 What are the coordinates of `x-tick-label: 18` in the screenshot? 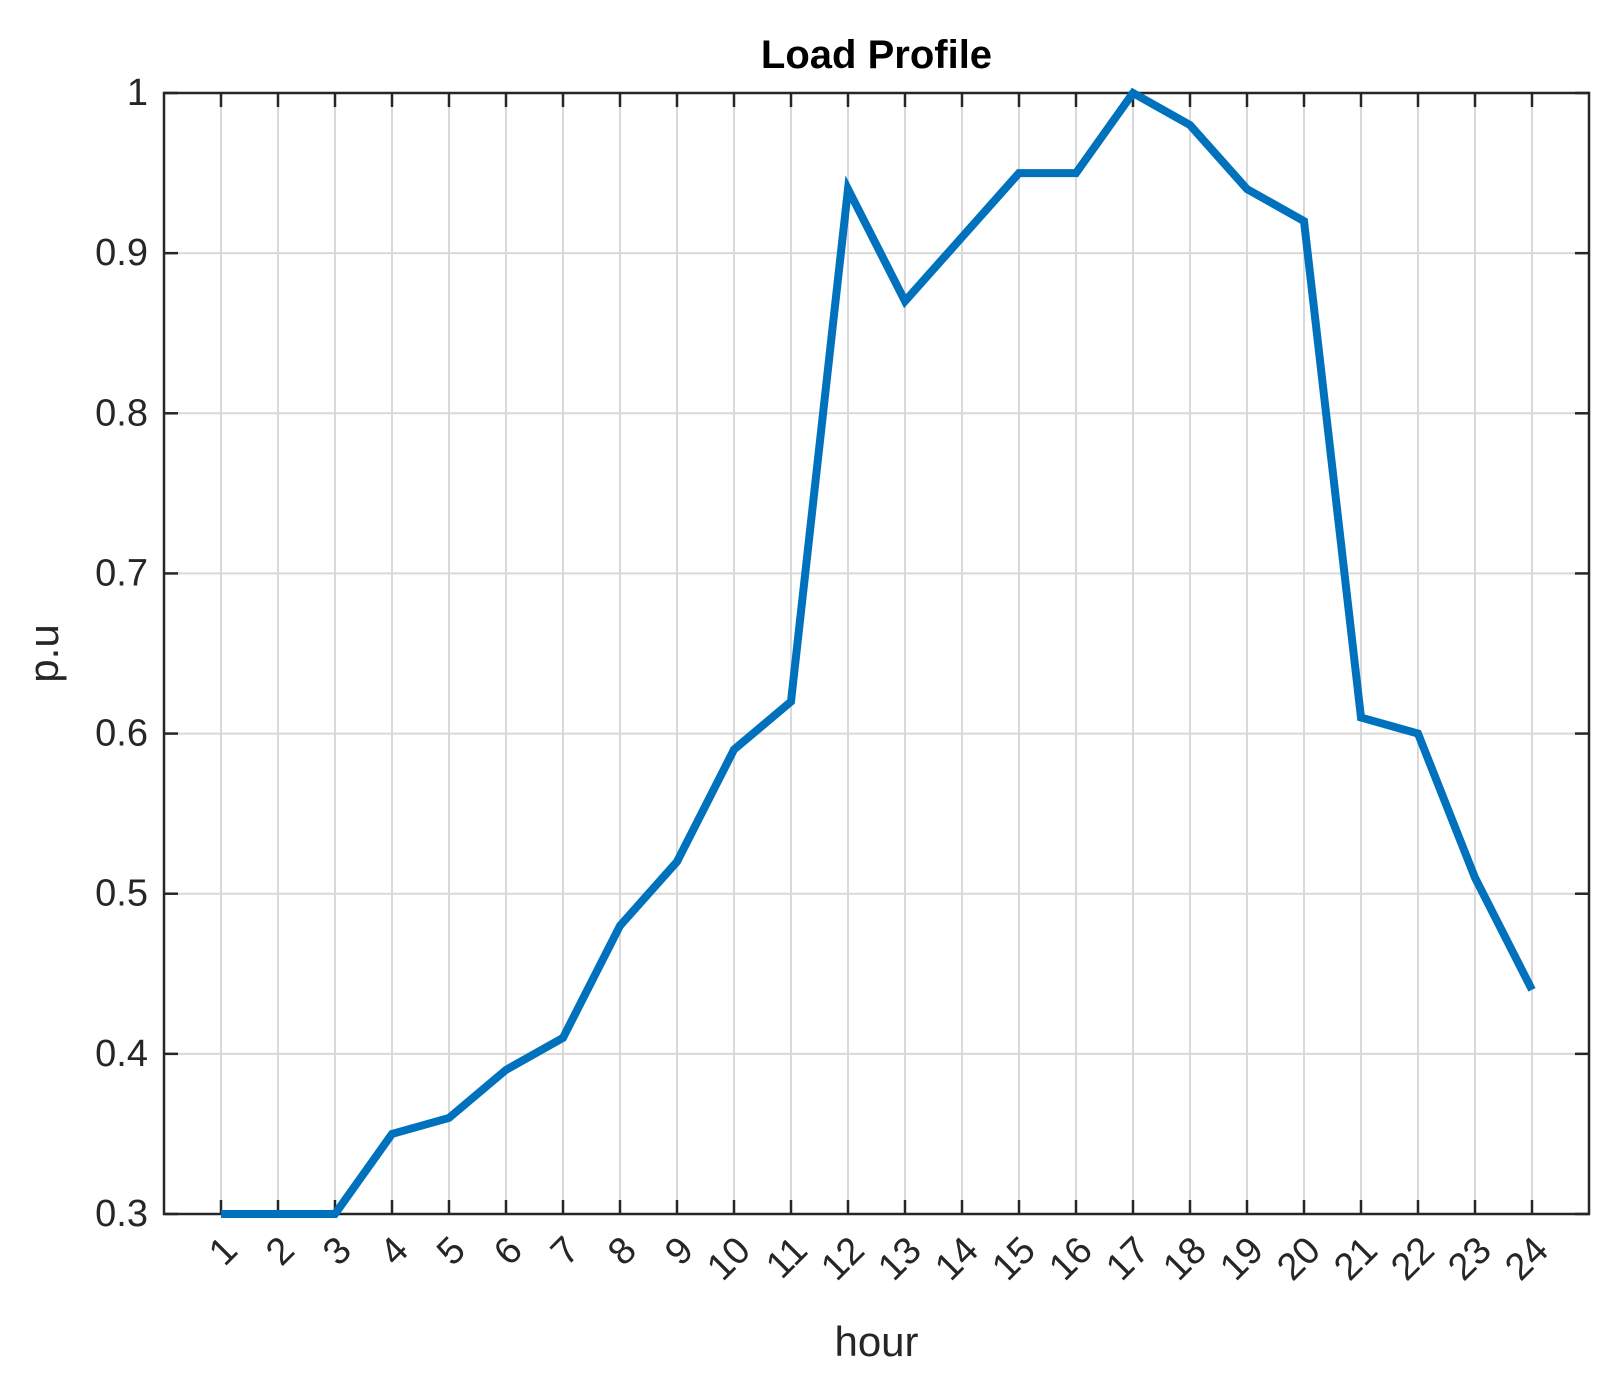 It's located at (1185, 1259).